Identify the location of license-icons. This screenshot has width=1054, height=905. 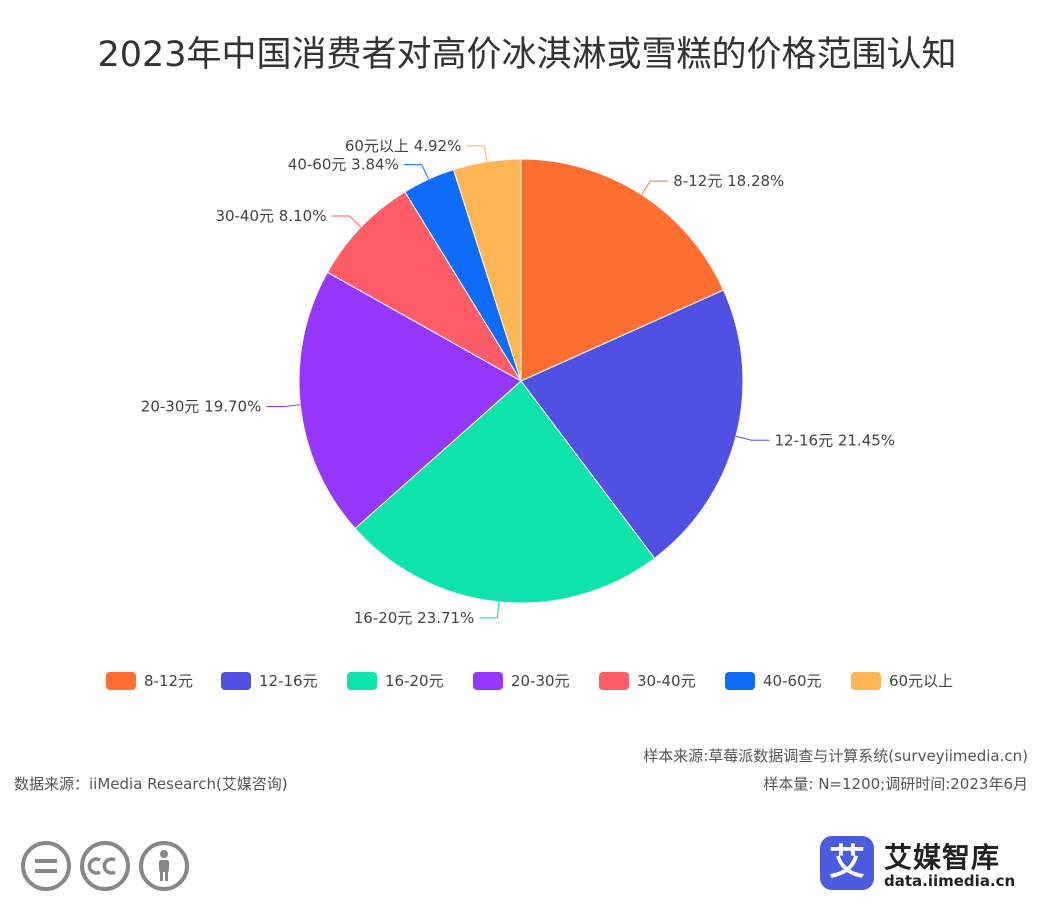
(105, 866).